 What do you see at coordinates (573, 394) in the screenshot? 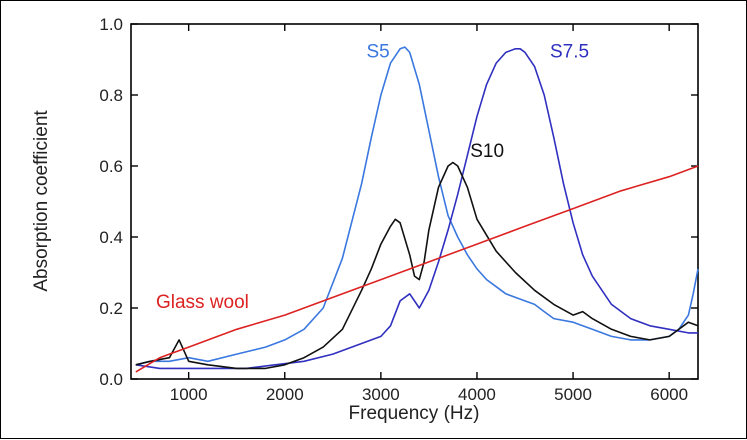
I see `x-tick-label: 5000` at bounding box center [573, 394].